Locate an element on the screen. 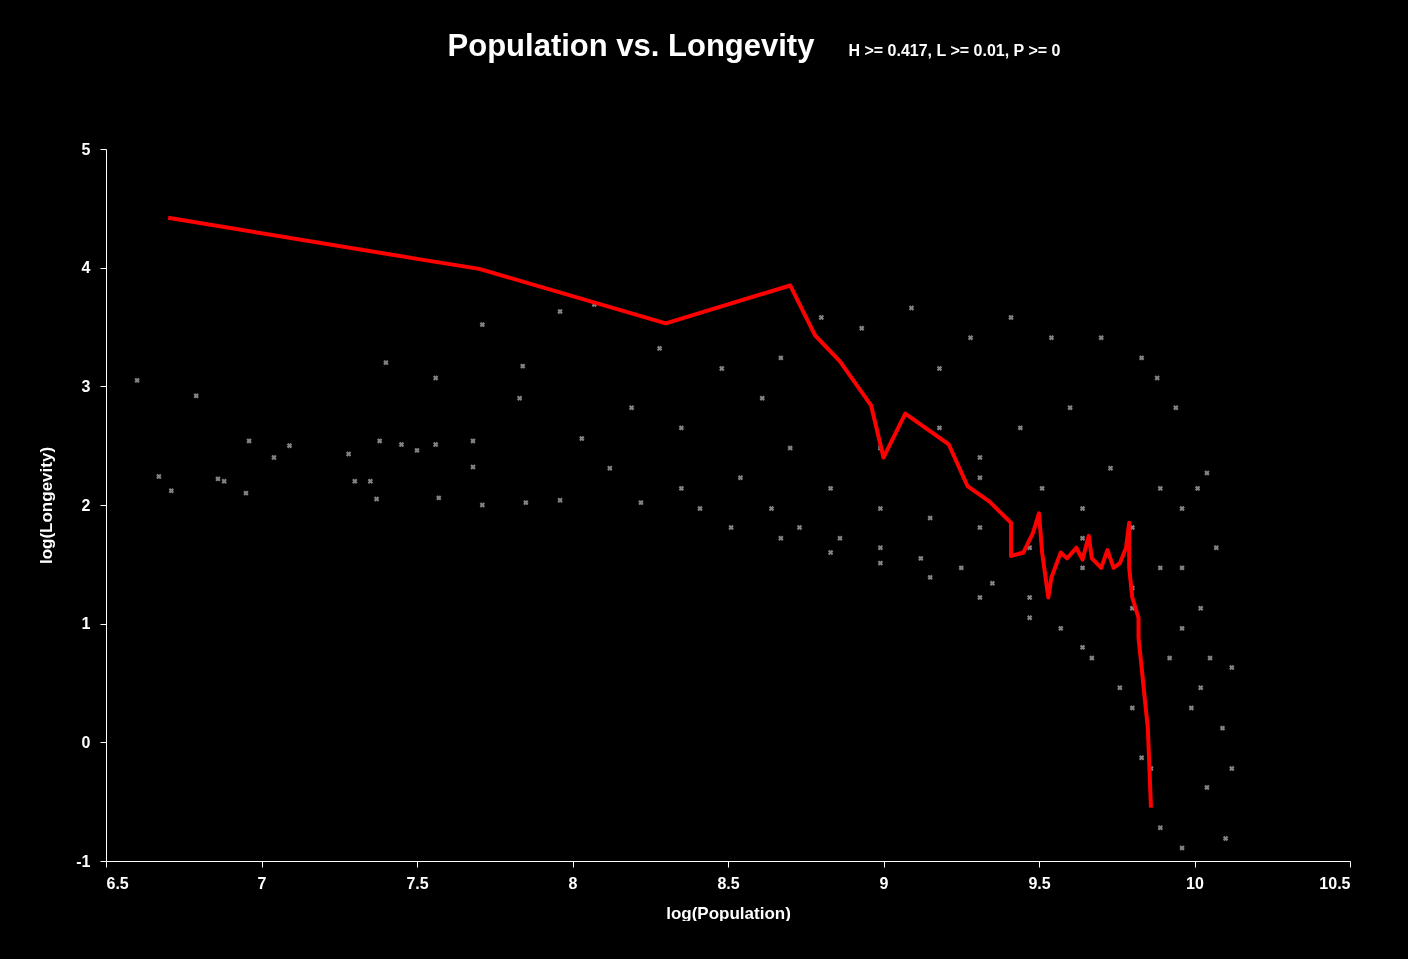 The image size is (1408, 959). y-tick-label: 4 is located at coordinates (86, 268).